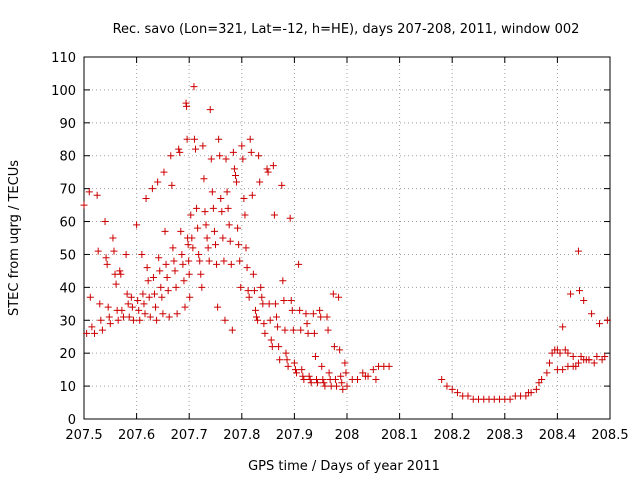 Image resolution: width=640 pixels, height=480 pixels. Describe the element at coordinates (83, 435) in the screenshot. I see `x-tick-label: 207.5` at that location.